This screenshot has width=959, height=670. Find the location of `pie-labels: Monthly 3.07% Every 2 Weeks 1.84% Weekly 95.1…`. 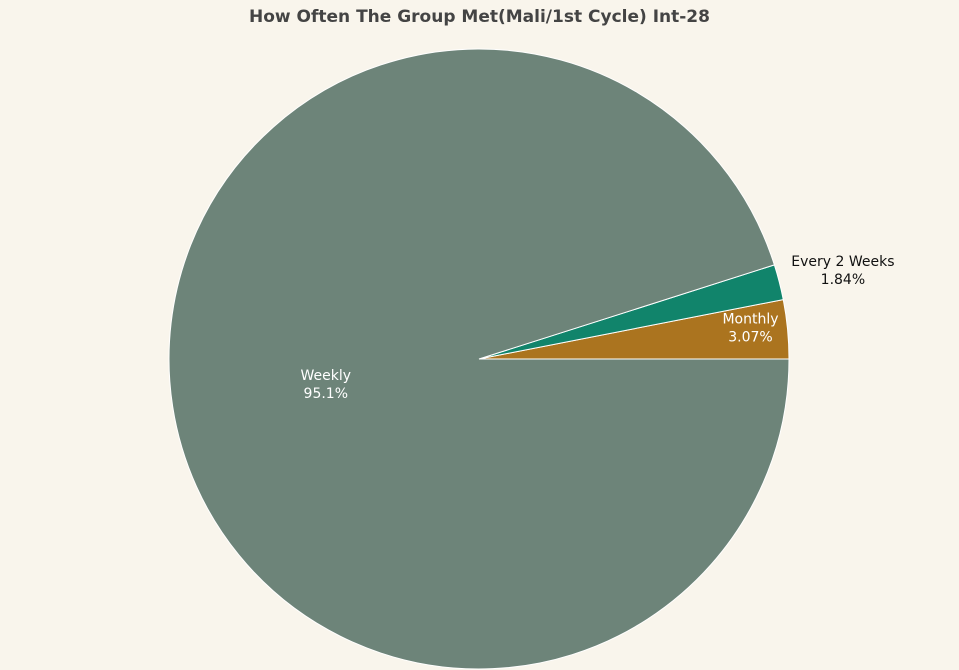

pie-labels: Monthly 3.07% Every 2 Weeks 1.84% Weekly 95.1… is located at coordinates (598, 328).